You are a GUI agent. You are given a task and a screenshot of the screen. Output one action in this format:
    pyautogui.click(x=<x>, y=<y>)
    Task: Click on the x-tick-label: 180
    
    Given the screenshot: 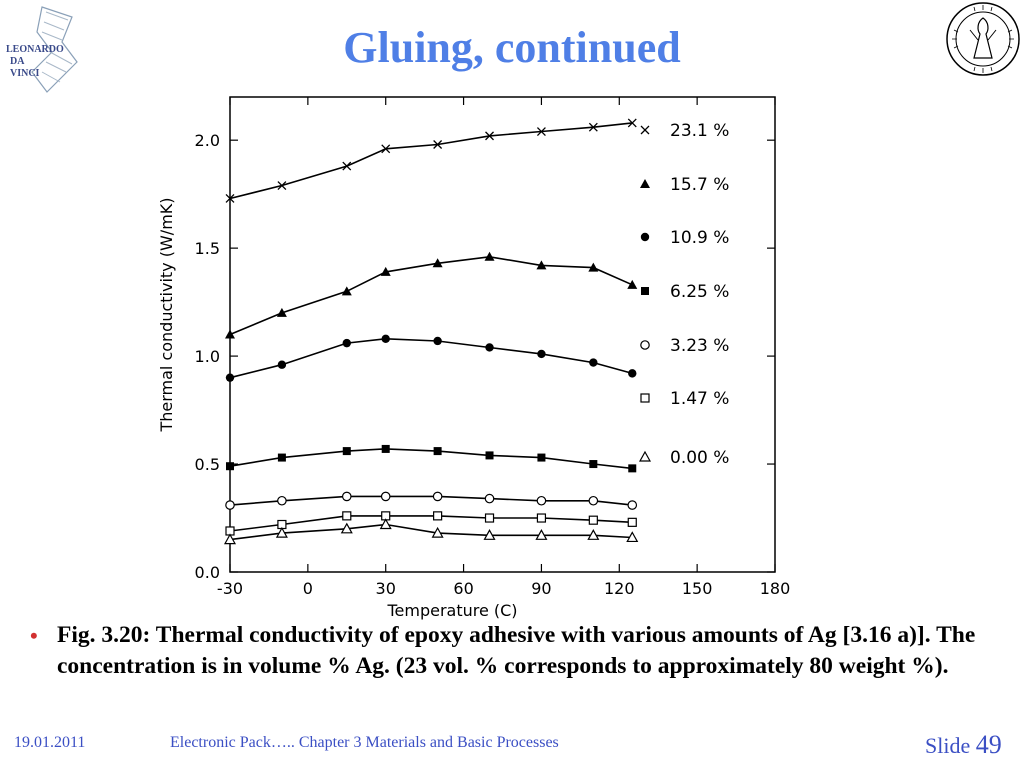 What is the action you would take?
    pyautogui.click(x=775, y=588)
    